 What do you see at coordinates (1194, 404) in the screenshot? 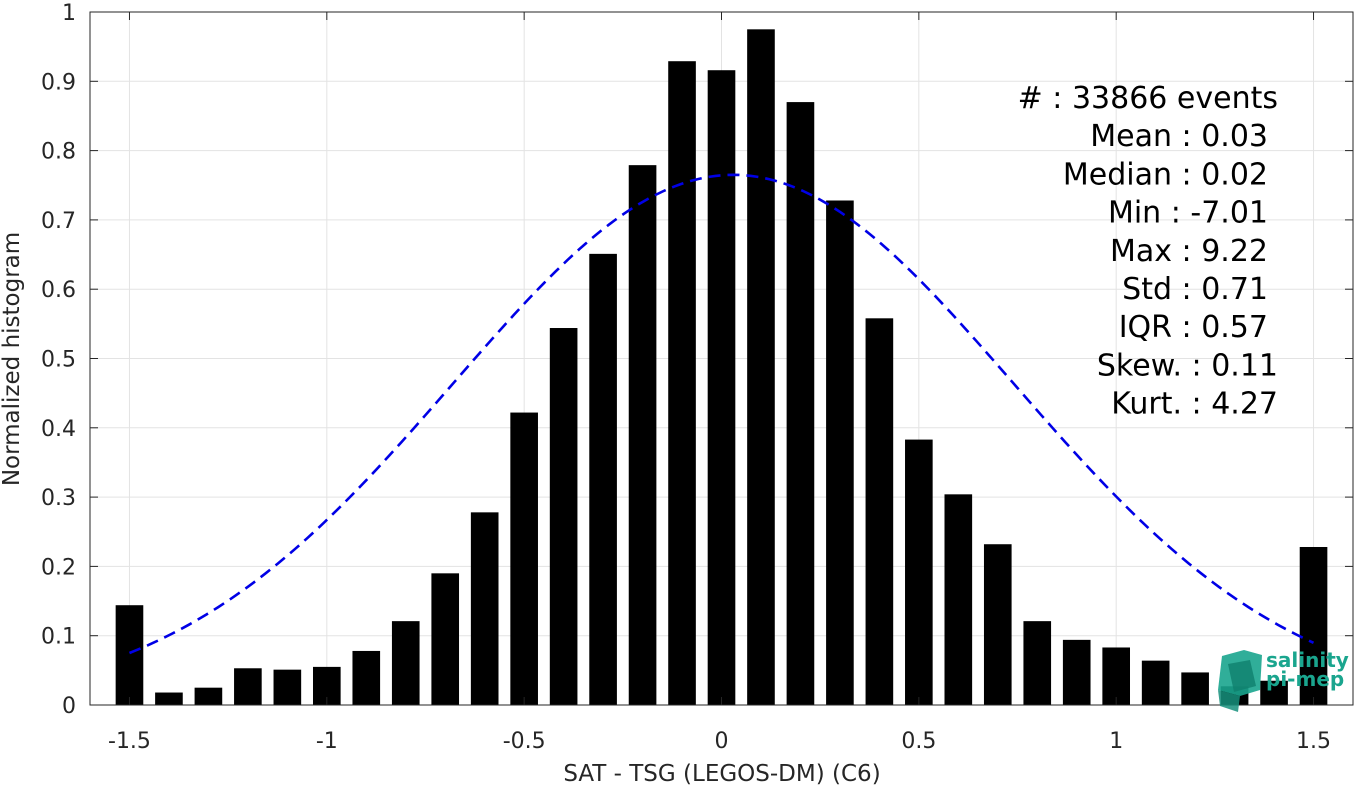
I see `stats-line: Kurt. : 4.27` at bounding box center [1194, 404].